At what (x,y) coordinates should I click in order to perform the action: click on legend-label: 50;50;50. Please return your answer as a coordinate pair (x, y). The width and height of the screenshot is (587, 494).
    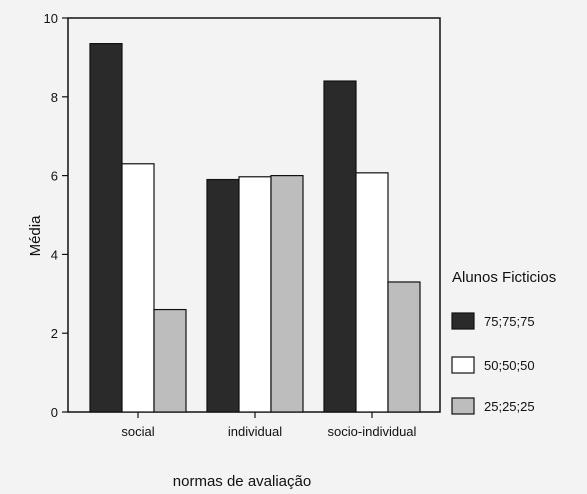
    Looking at the image, I should click on (509, 365).